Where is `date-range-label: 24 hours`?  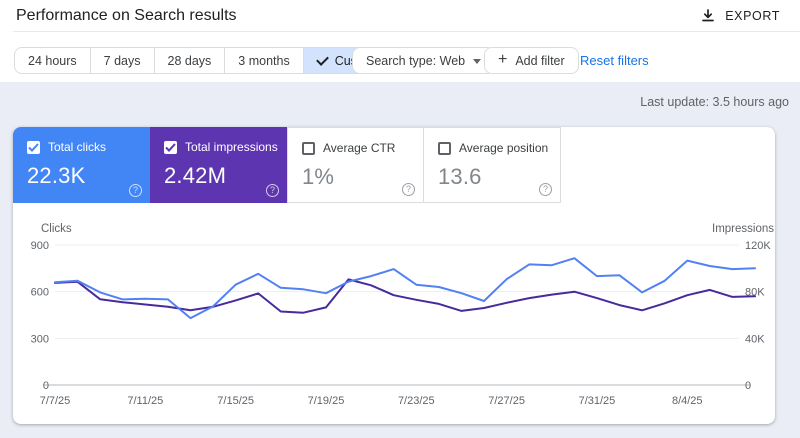
date-range-label: 24 hours is located at coordinates (52, 60).